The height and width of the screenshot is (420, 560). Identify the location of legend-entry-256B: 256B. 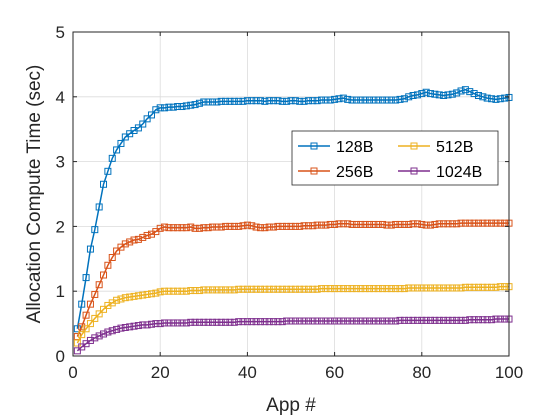
(335, 172).